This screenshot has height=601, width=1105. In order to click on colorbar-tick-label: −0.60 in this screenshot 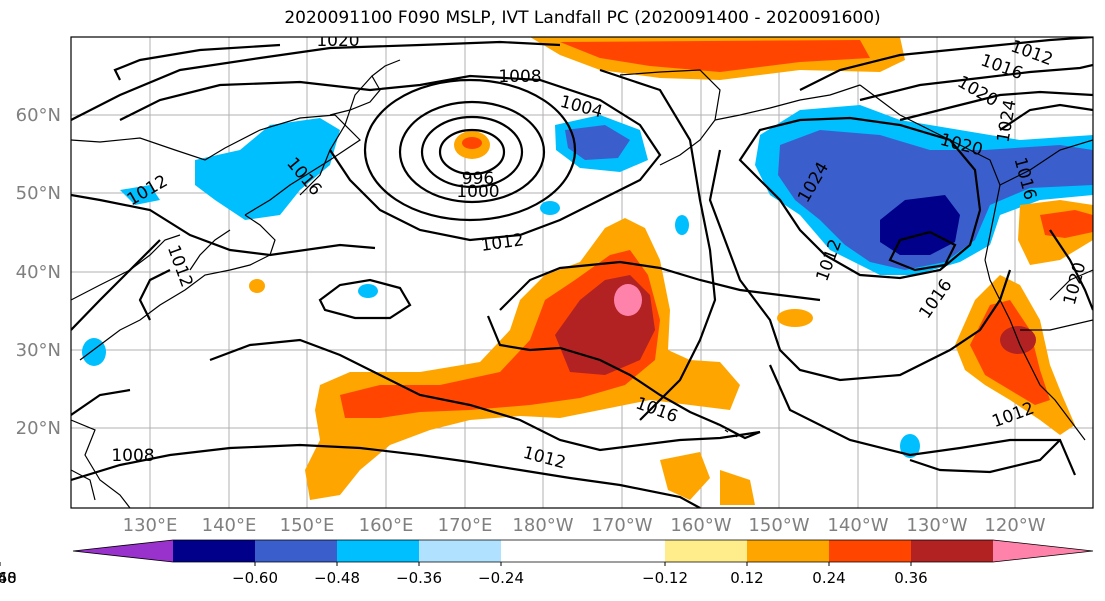, I will do `click(255, 578)`.